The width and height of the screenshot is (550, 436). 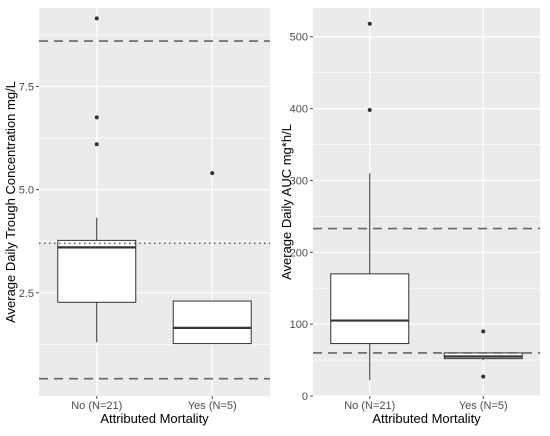 I want to click on y-tick-label: 200, so click(x=299, y=253).